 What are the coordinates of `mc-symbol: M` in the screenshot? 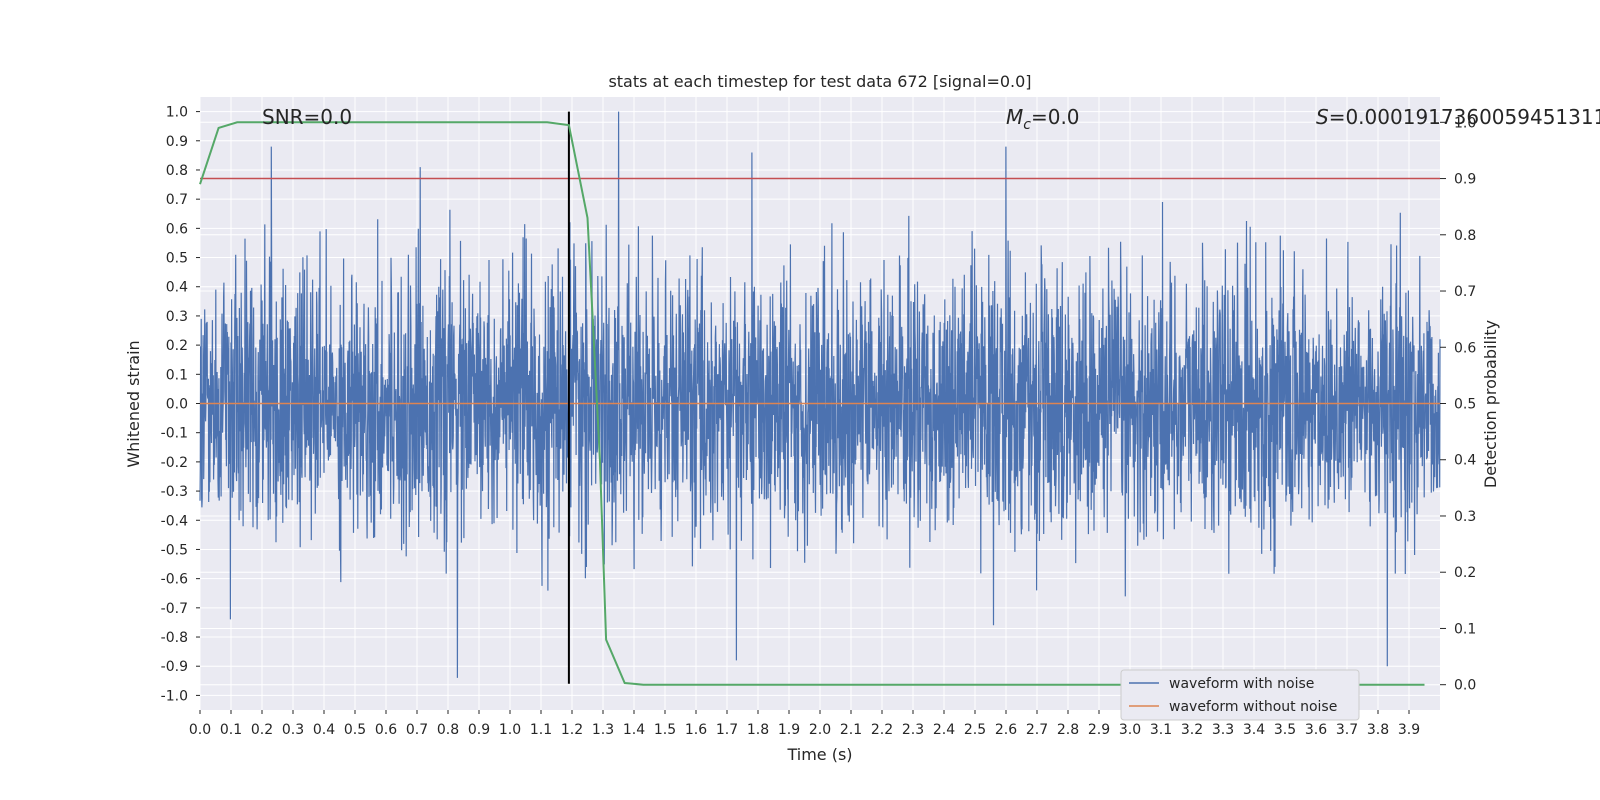 It's located at (1014, 117).